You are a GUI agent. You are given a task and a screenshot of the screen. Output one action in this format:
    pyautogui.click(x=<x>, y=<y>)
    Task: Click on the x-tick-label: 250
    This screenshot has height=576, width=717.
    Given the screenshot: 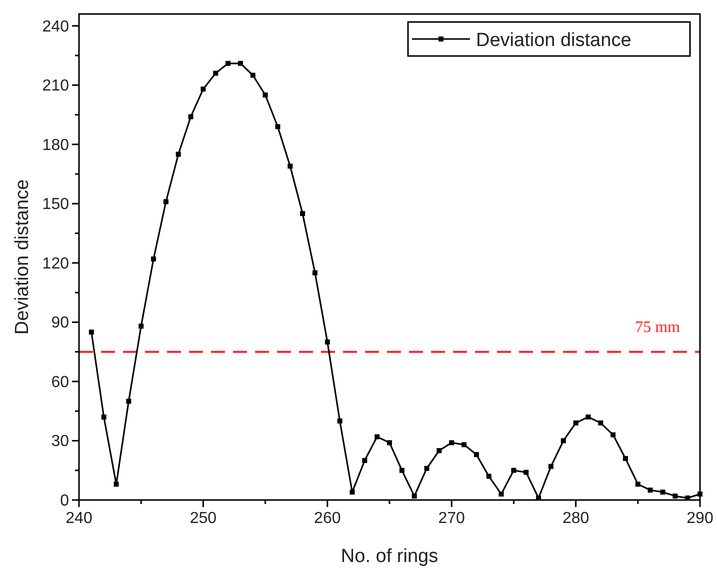 What is the action you would take?
    pyautogui.click(x=203, y=518)
    